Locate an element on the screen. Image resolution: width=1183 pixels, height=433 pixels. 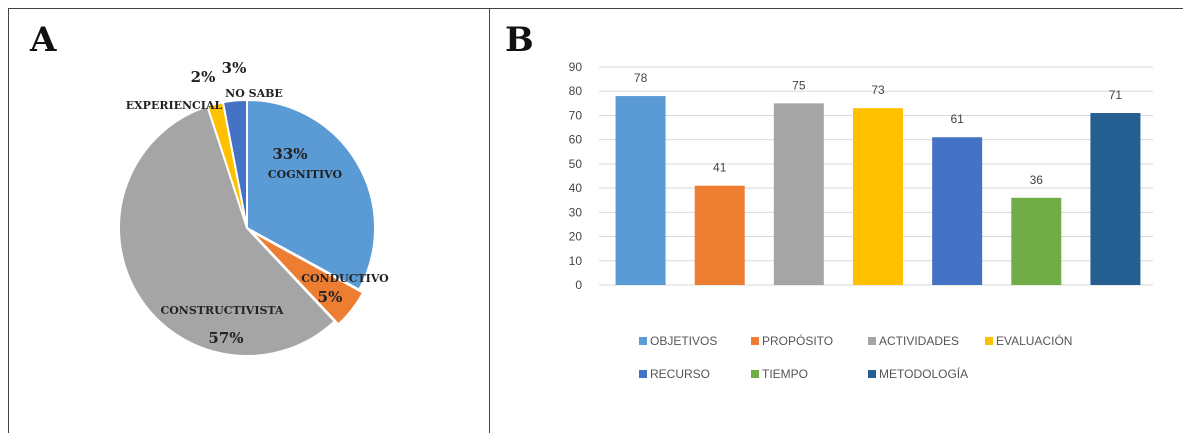
bar-value-label: 78 is located at coordinates (641, 78).